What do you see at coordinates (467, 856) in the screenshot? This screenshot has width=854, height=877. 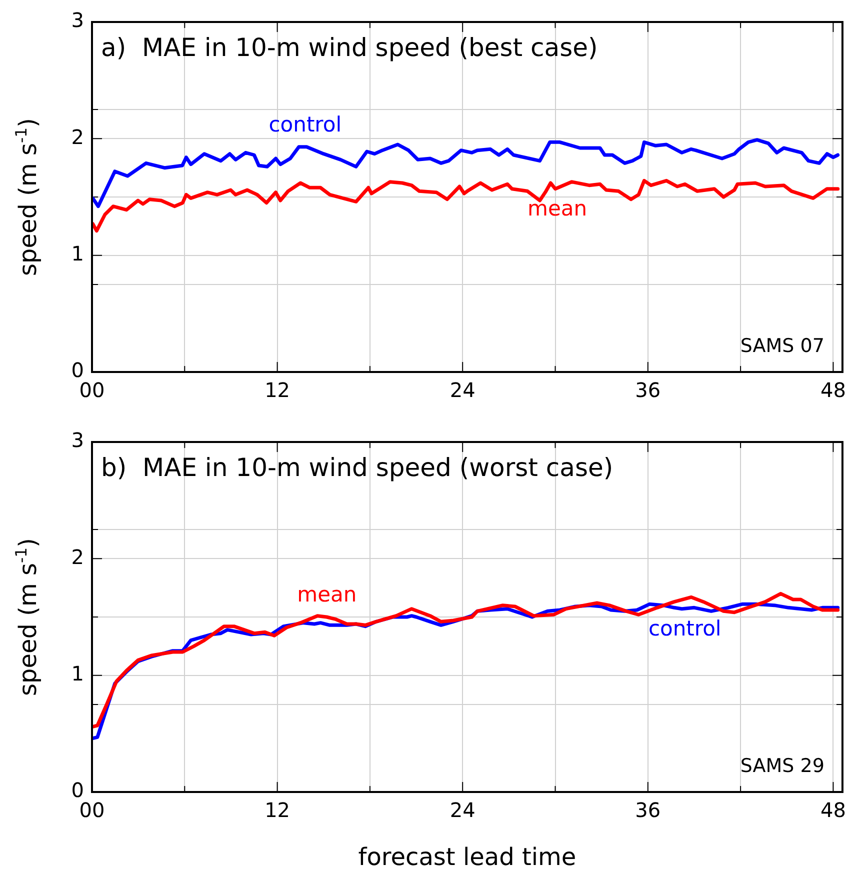 I see `x-axis-title: forecast lead time` at bounding box center [467, 856].